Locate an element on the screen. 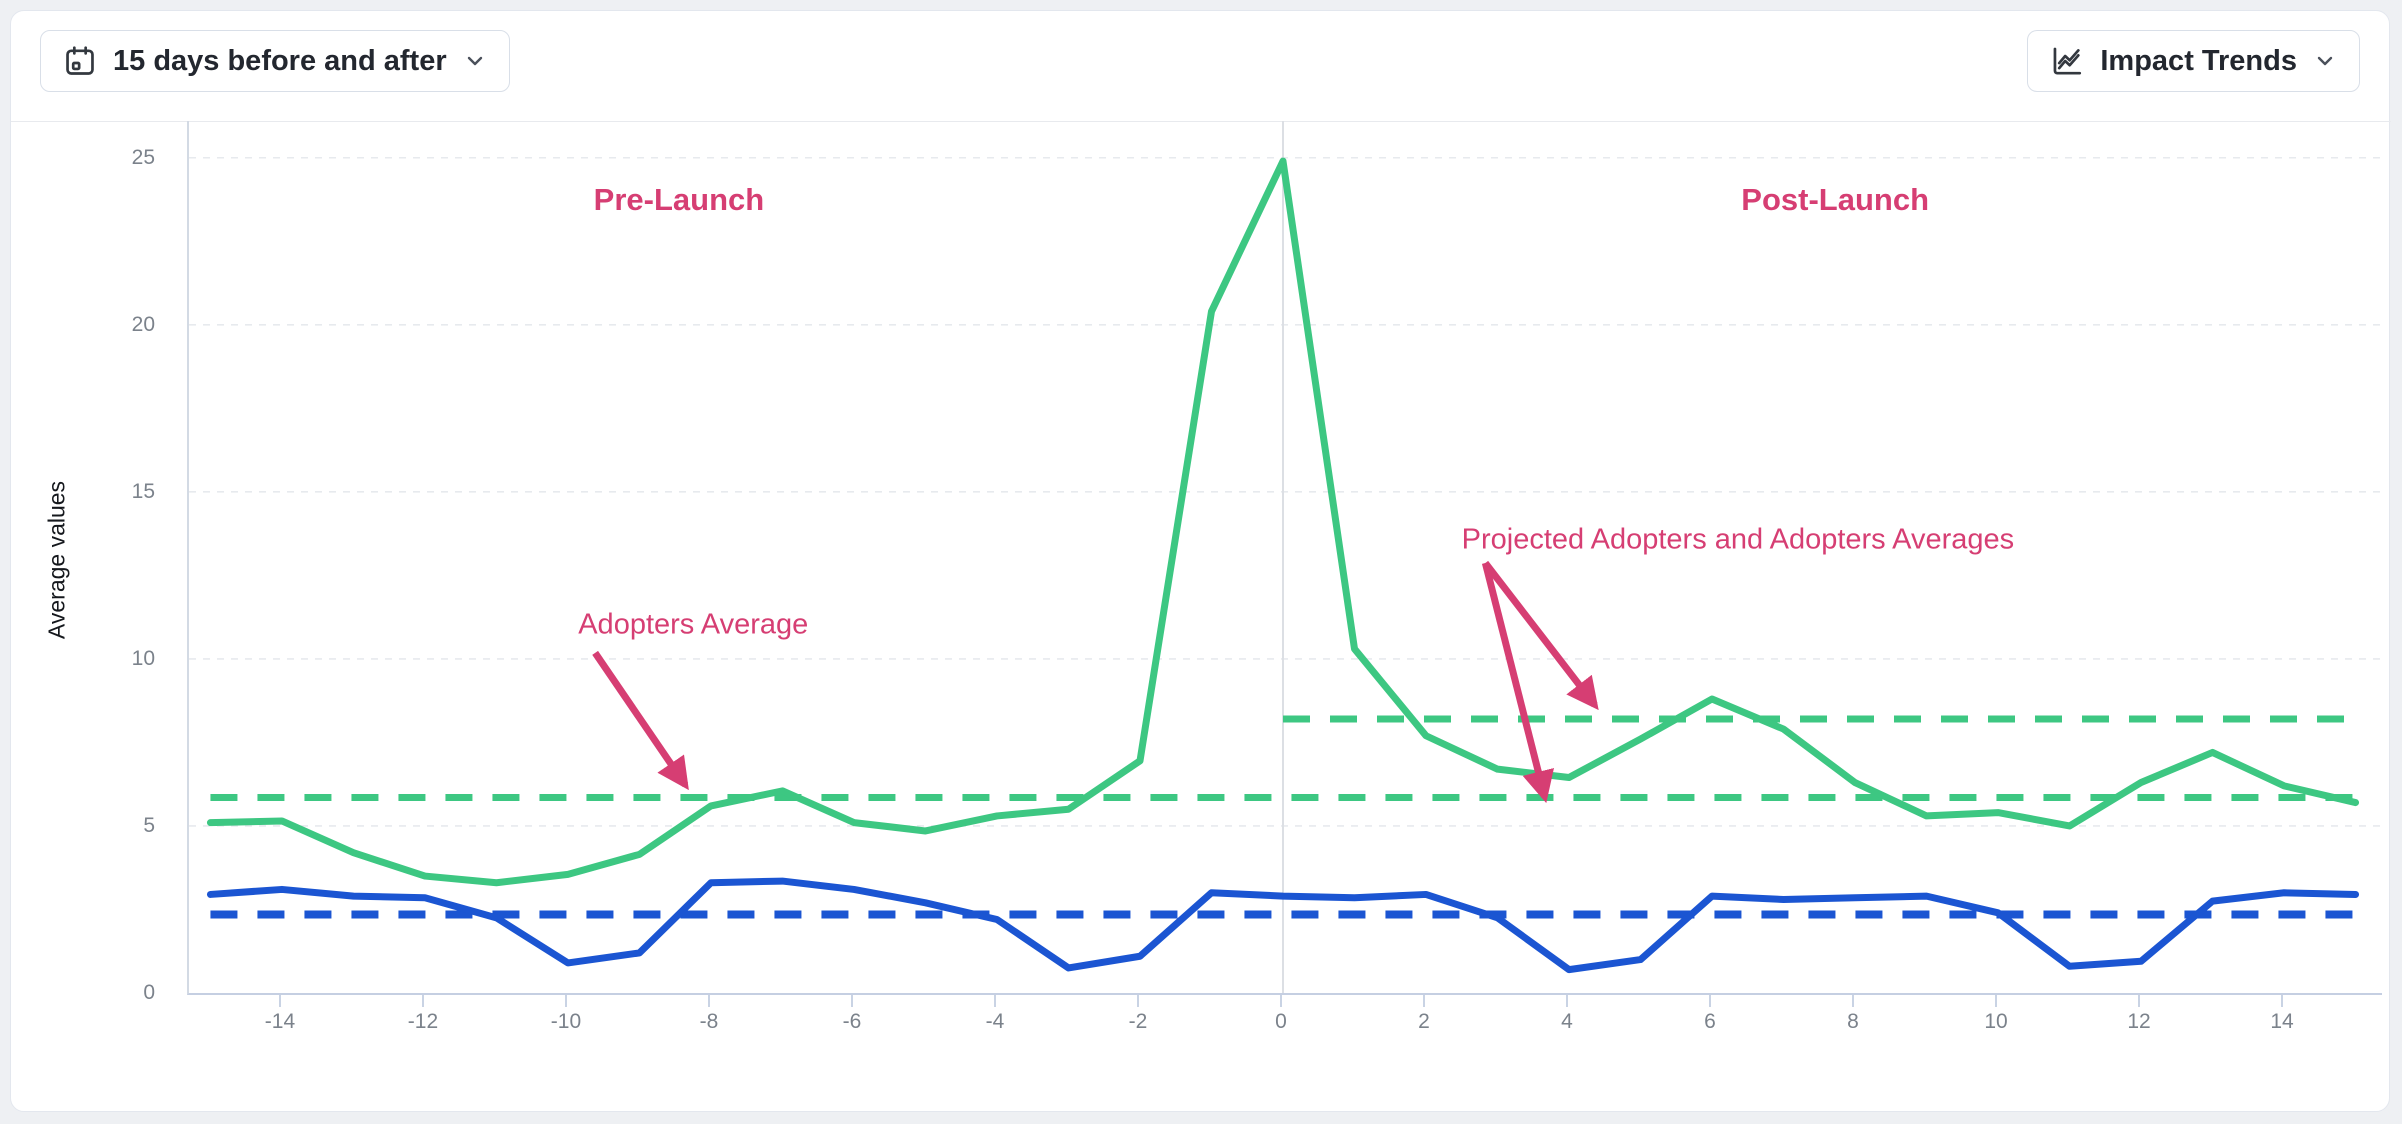  x-tick-label: 0 is located at coordinates (1281, 1021).